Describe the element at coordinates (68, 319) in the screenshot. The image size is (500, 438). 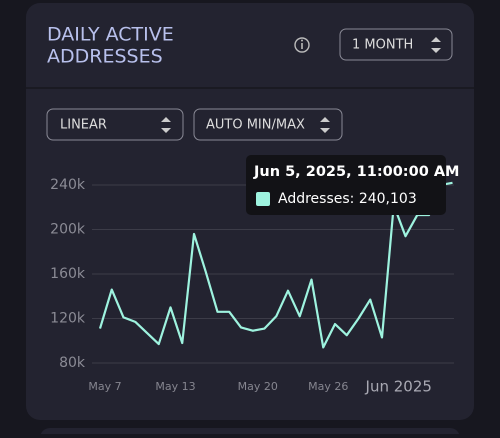
I see `y-tick-label: 120k` at that location.